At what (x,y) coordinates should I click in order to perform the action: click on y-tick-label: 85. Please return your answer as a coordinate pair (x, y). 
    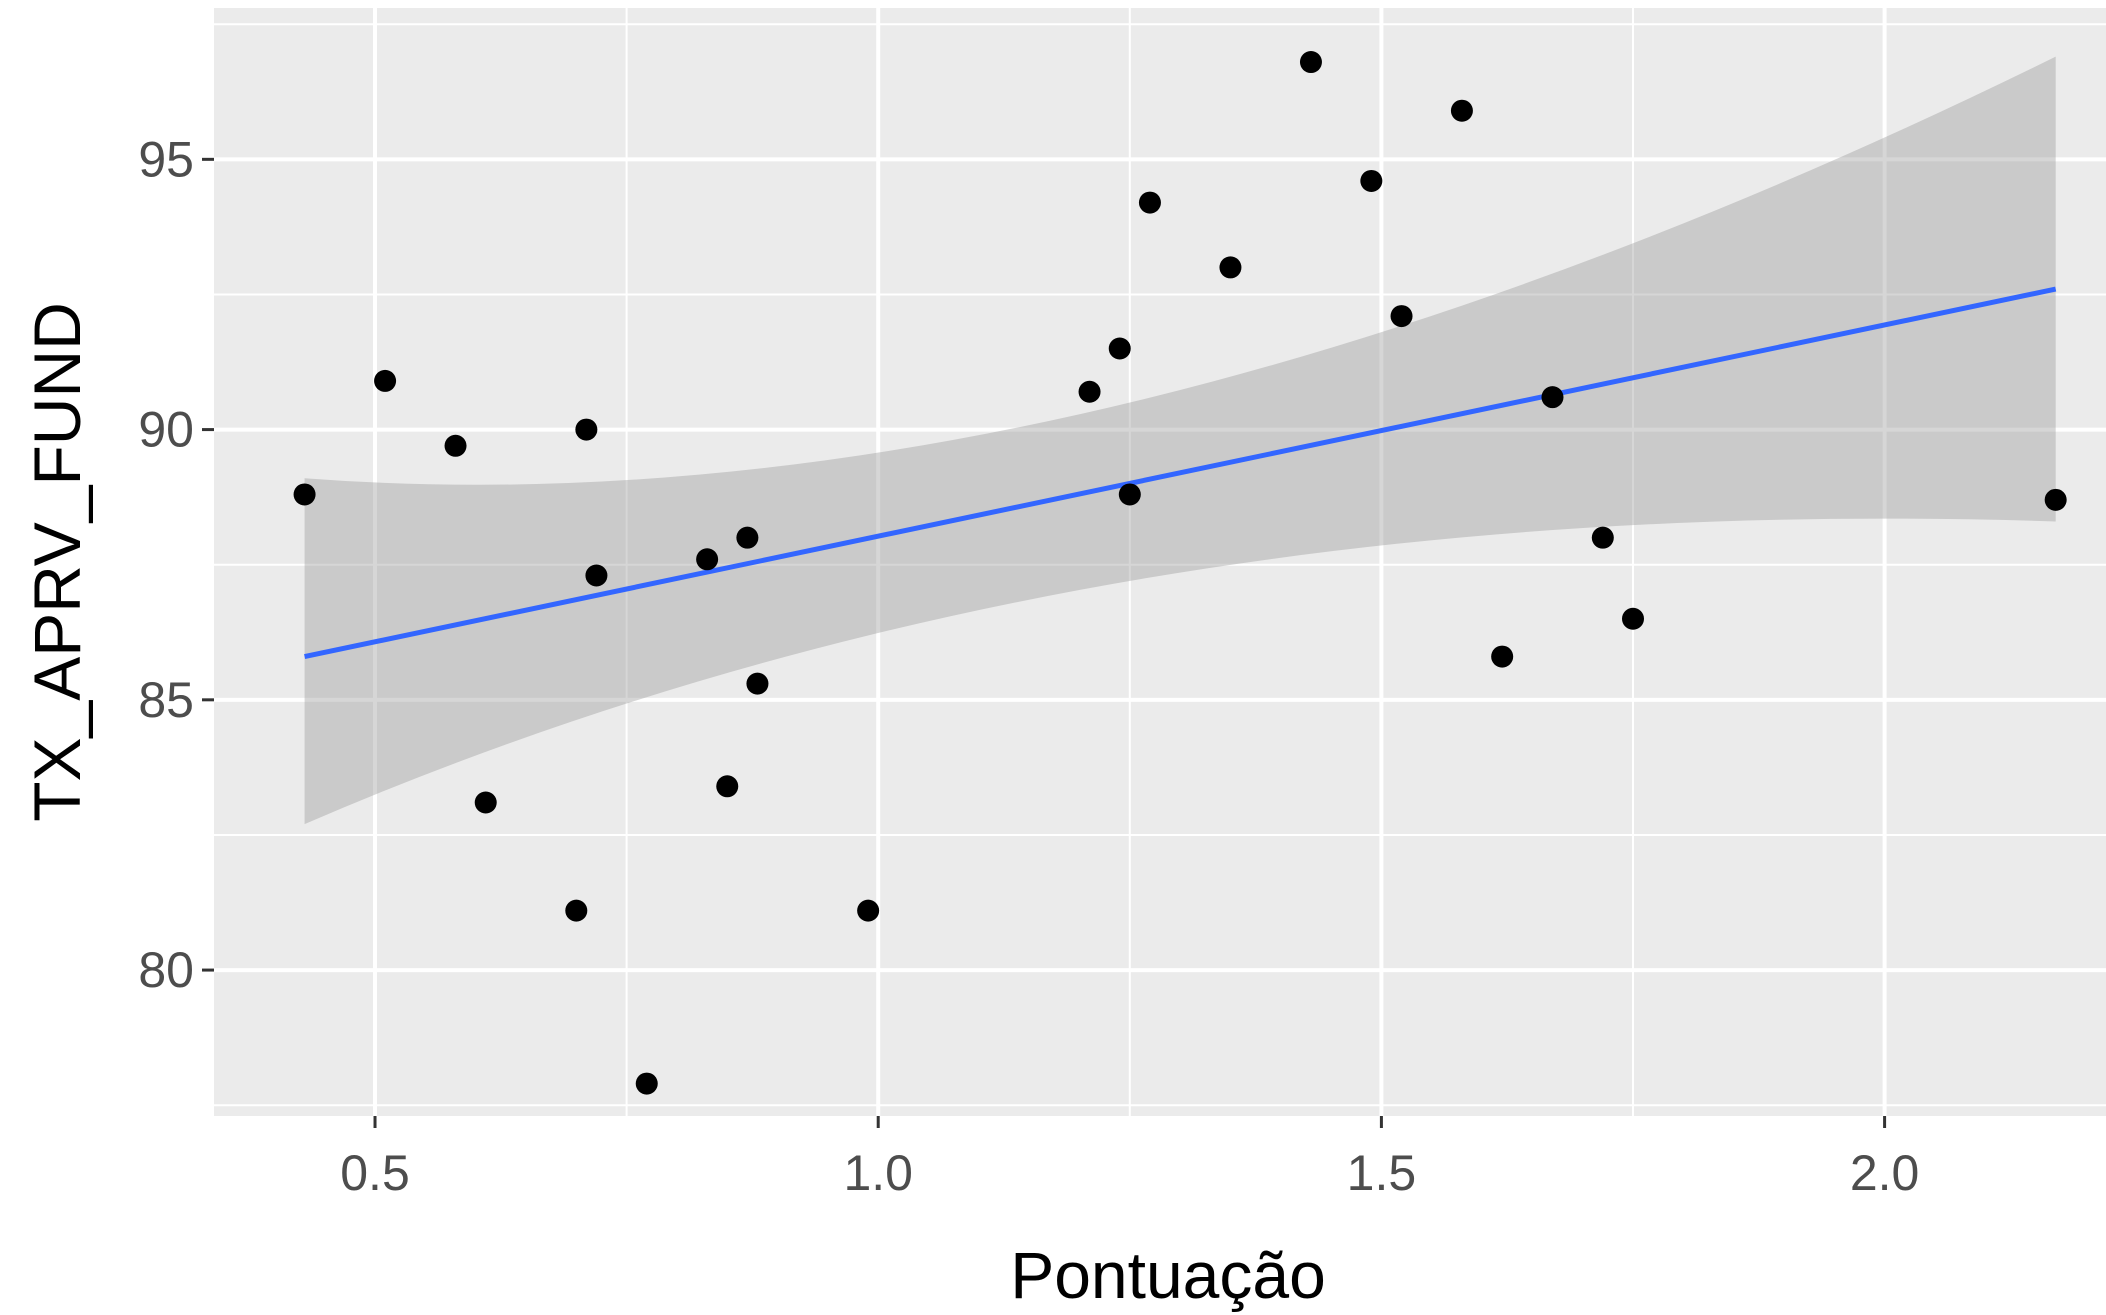
    Looking at the image, I should click on (166, 700).